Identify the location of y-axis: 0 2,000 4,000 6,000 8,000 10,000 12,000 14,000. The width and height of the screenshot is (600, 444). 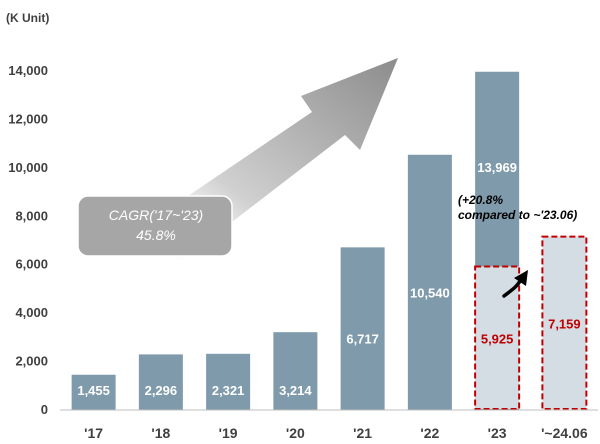
(28, 240).